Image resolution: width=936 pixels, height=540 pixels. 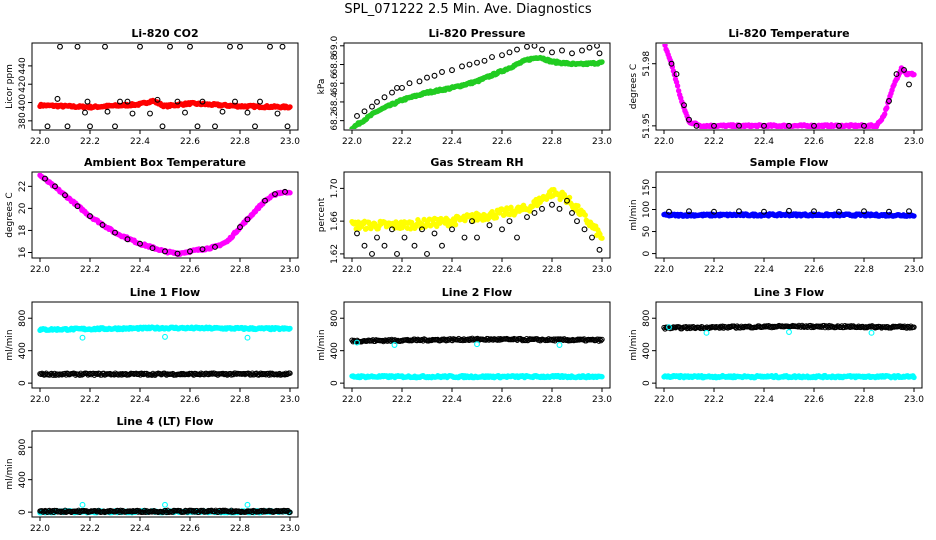 What do you see at coordinates (647, 64) in the screenshot?
I see `y-tick-label: 51.98` at bounding box center [647, 64].